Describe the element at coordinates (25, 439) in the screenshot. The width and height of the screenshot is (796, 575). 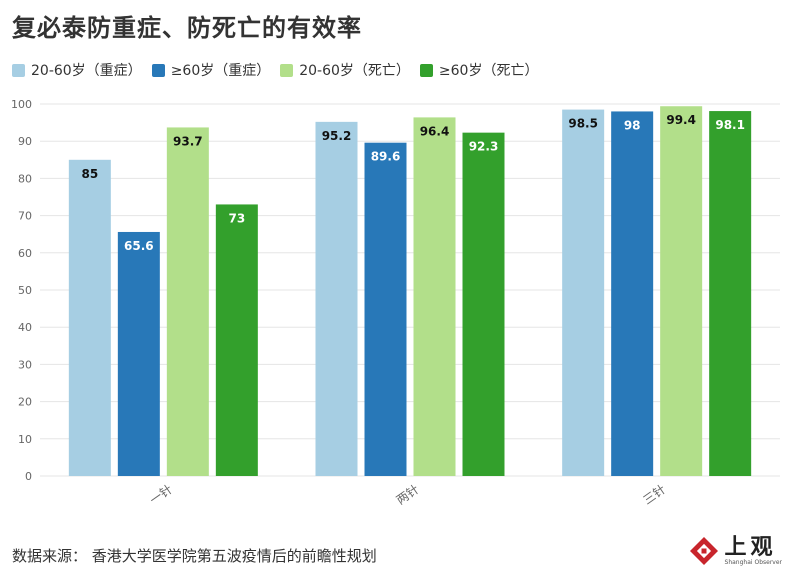
I see `y-tick-label: 10` at that location.